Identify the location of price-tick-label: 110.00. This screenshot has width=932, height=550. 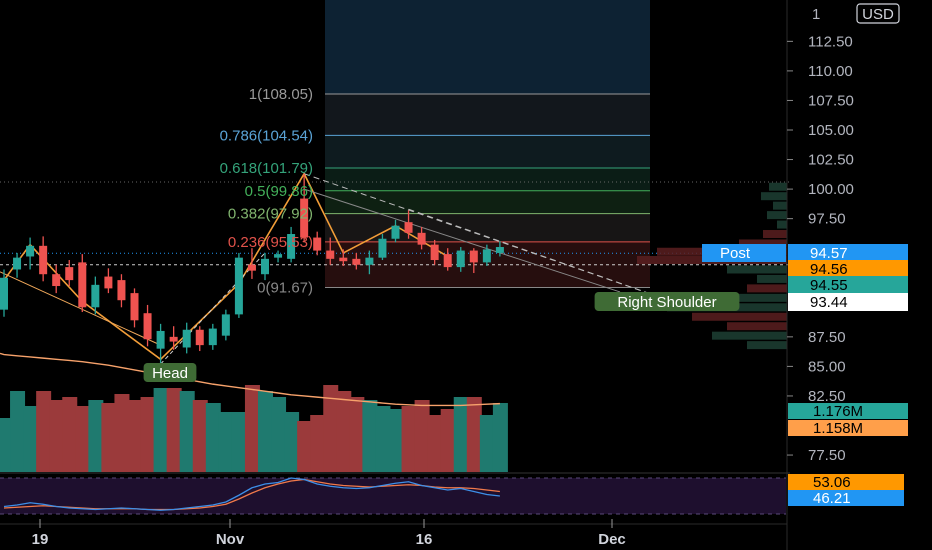
(830, 71).